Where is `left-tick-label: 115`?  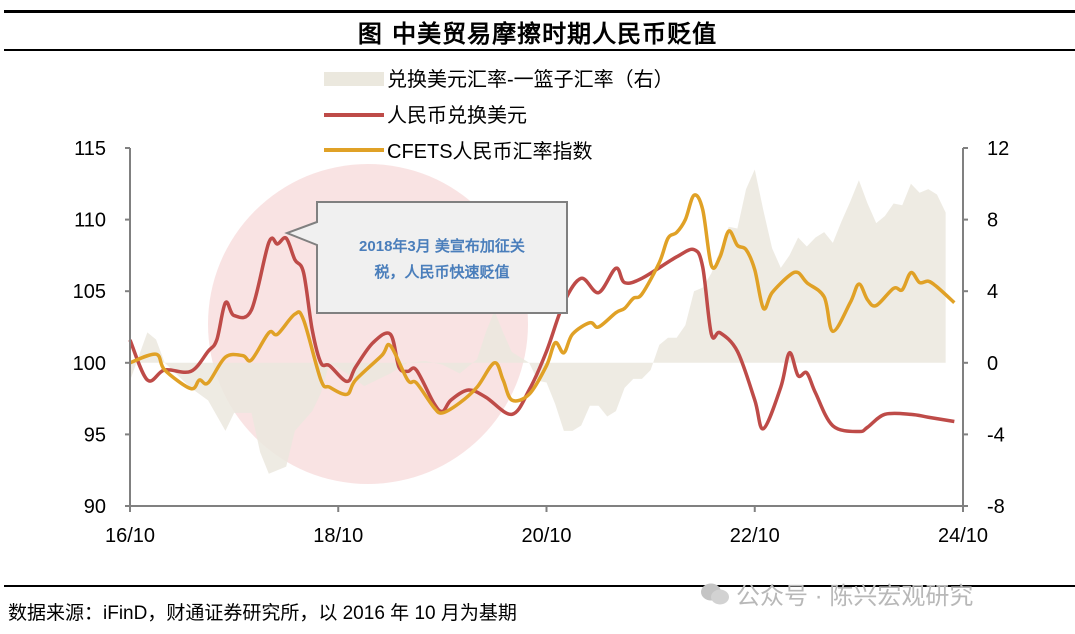
left-tick-label: 115 is located at coordinates (90, 149).